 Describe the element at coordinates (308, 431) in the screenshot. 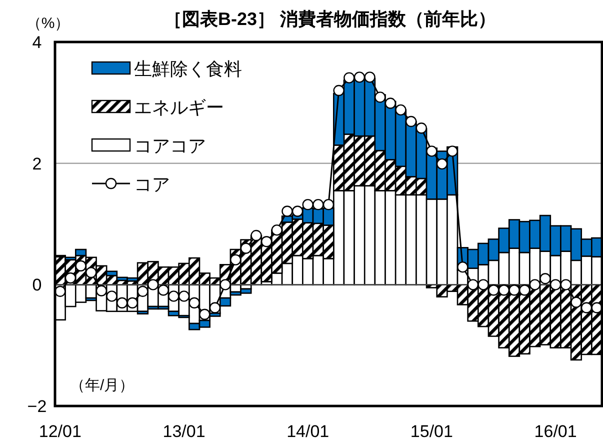

I see `x-tick-label: 14/01` at that location.